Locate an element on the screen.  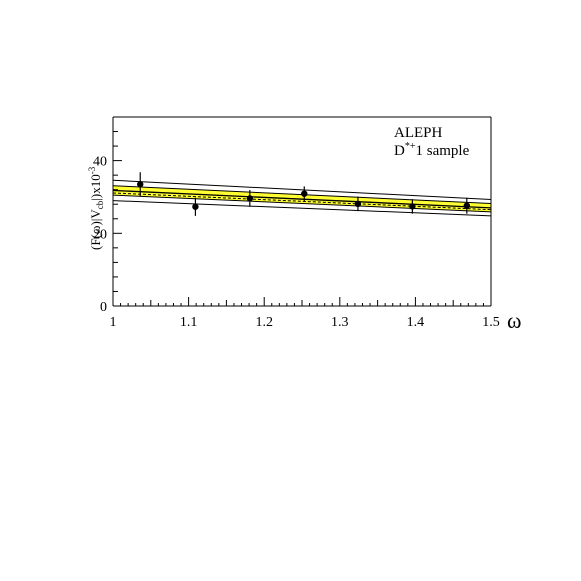
y-axis-label: (F(ω)|Vcb|)x10-3 is located at coordinates (96, 208).